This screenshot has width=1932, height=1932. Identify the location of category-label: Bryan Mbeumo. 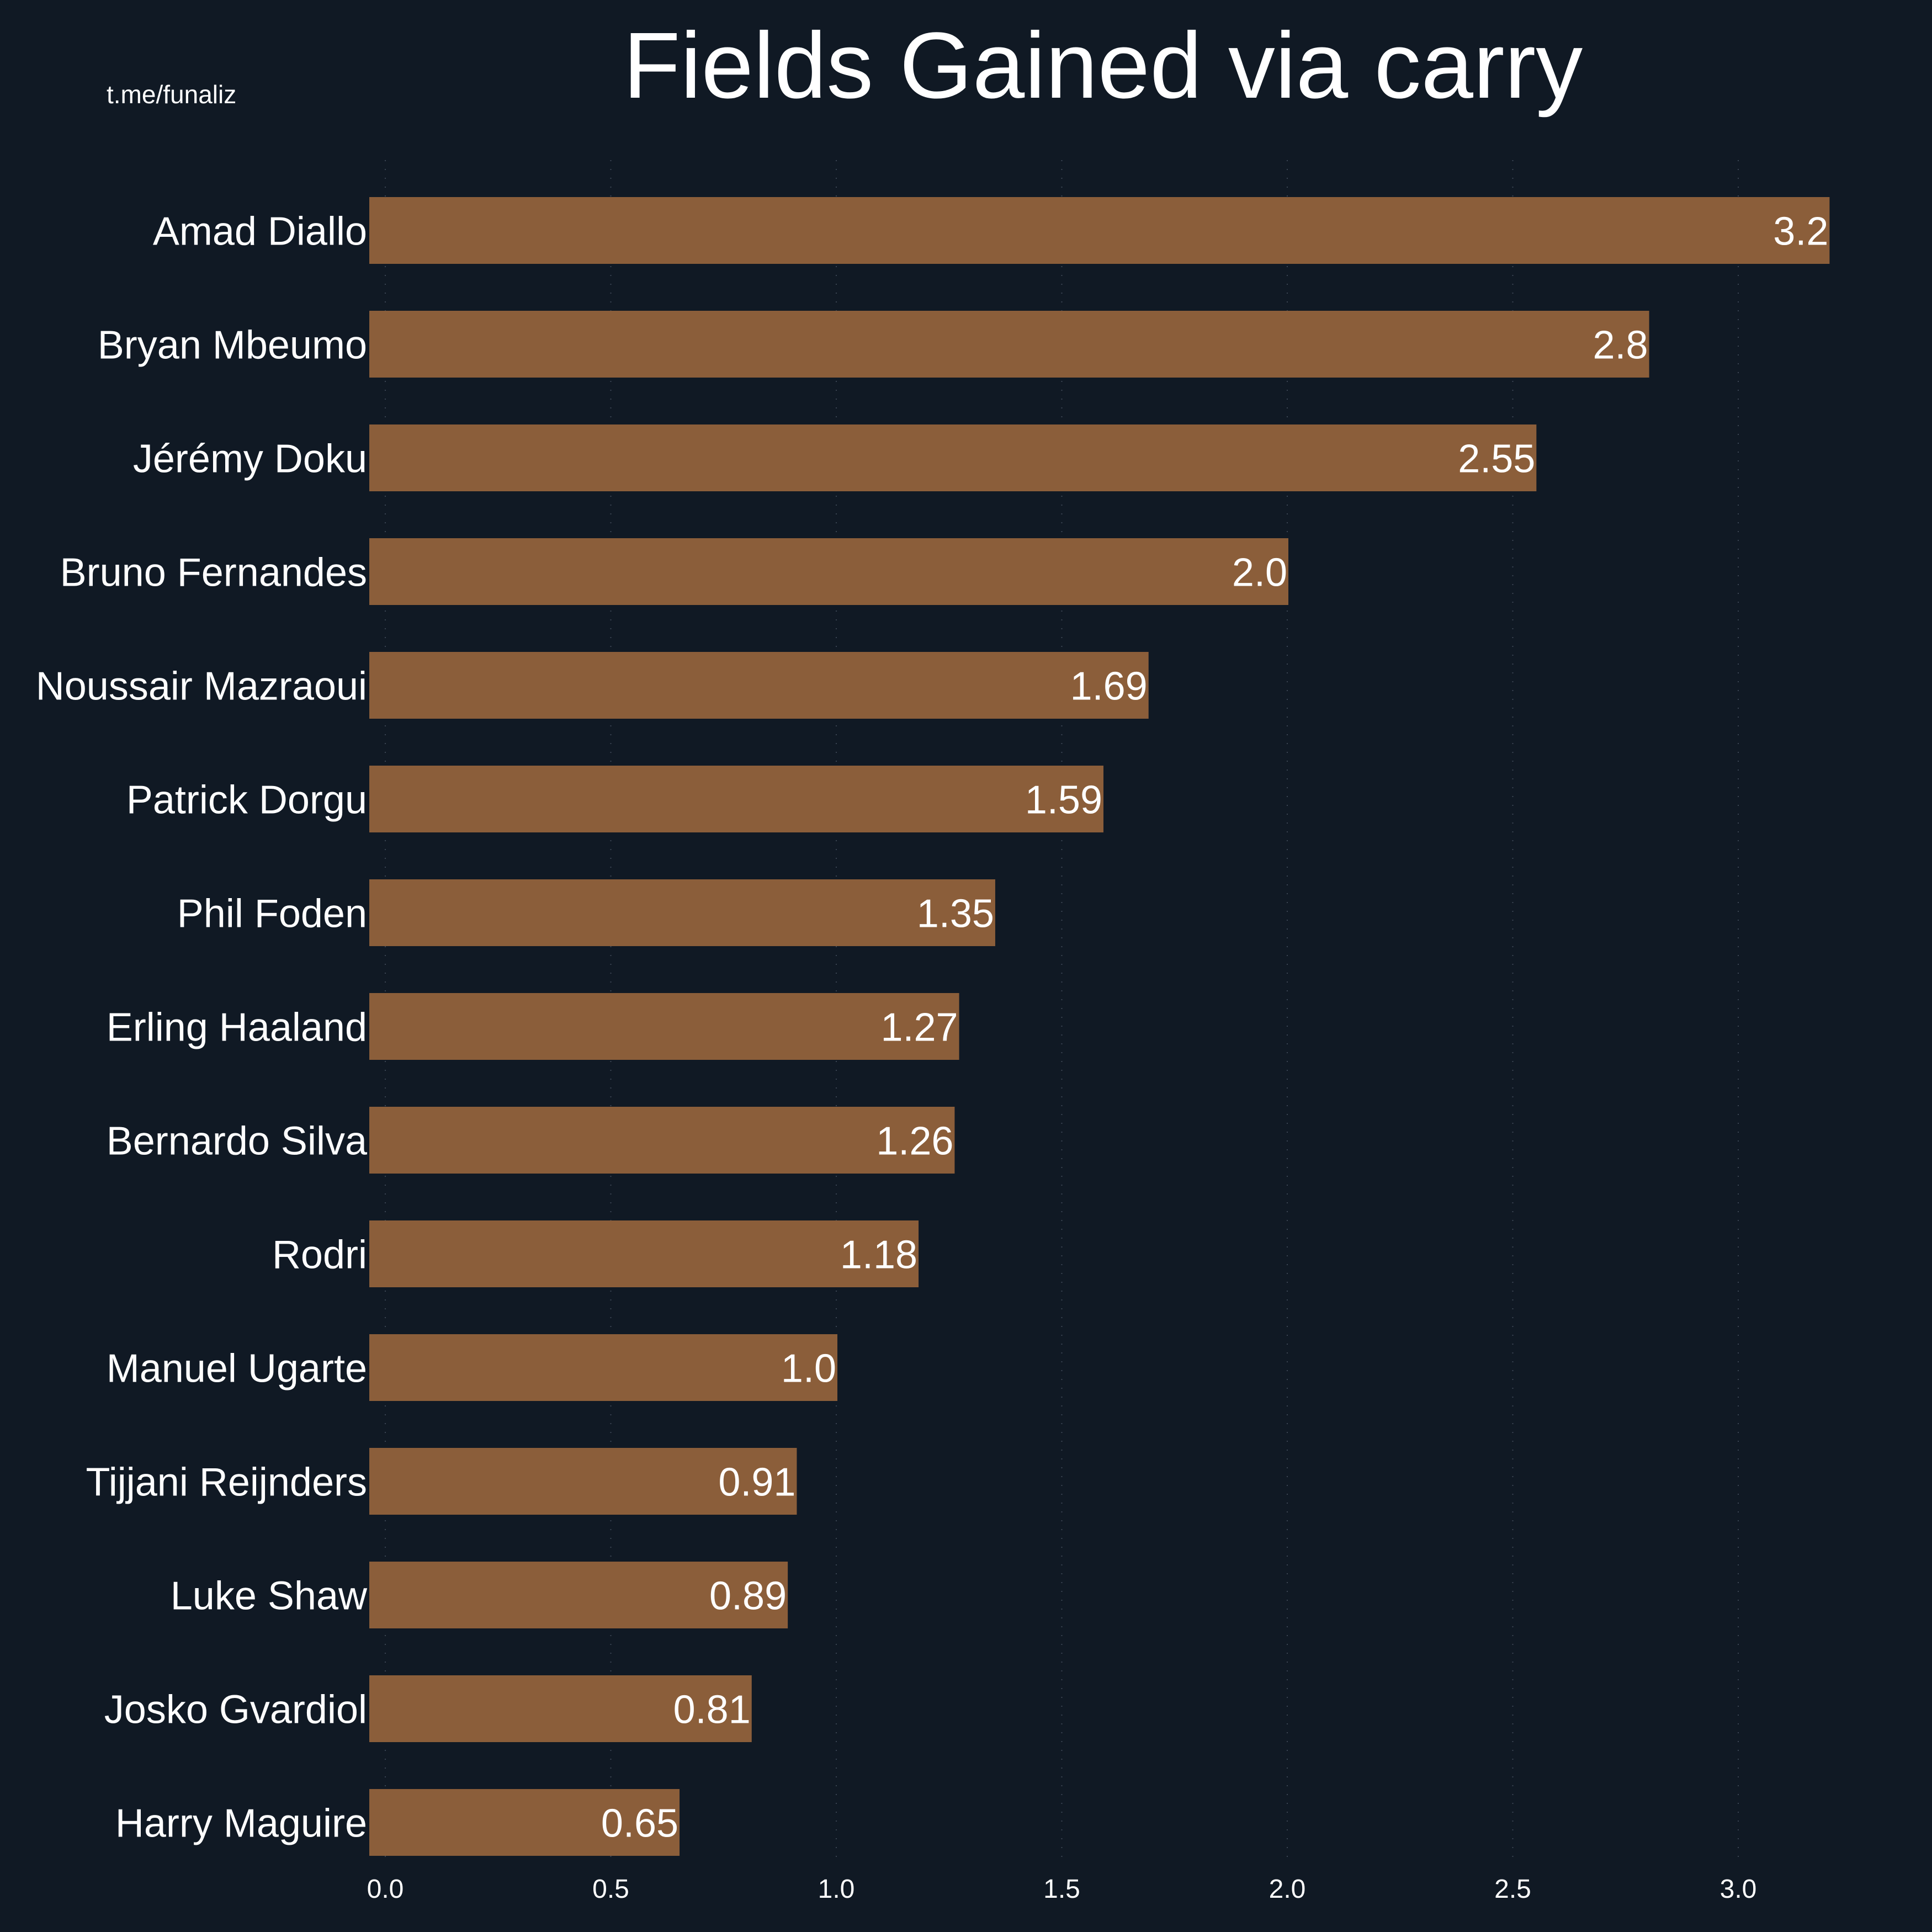
(233, 345).